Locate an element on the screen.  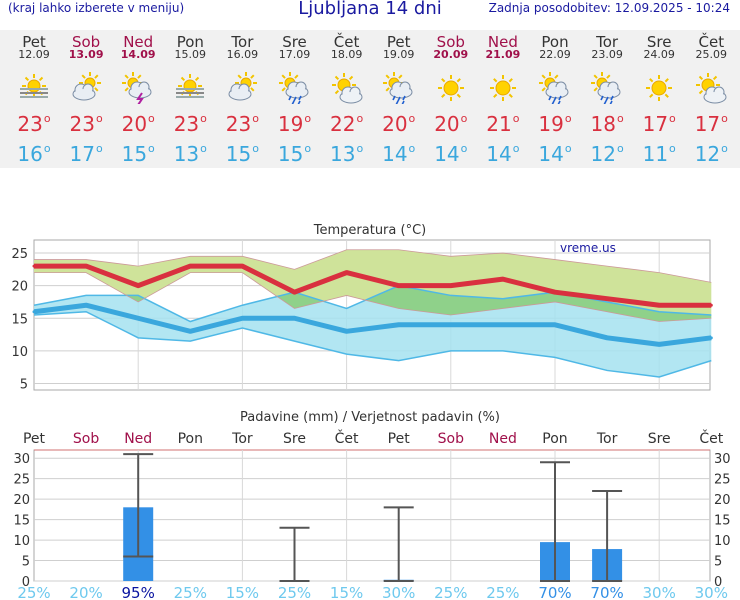
day-date: 15.09 is located at coordinates (190, 54).